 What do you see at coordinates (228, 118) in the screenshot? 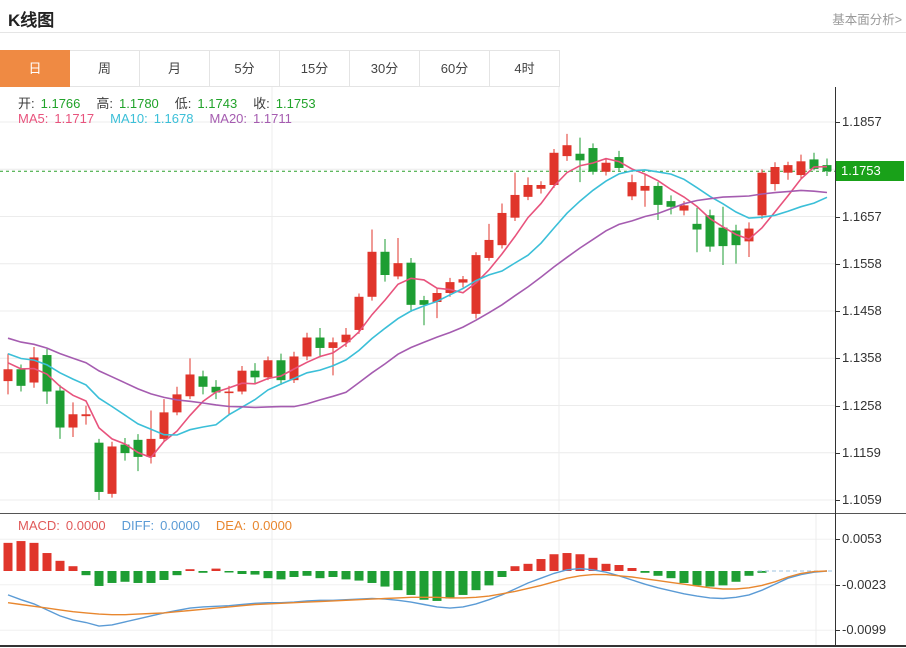
I see `legend-label: MA20:` at bounding box center [228, 118].